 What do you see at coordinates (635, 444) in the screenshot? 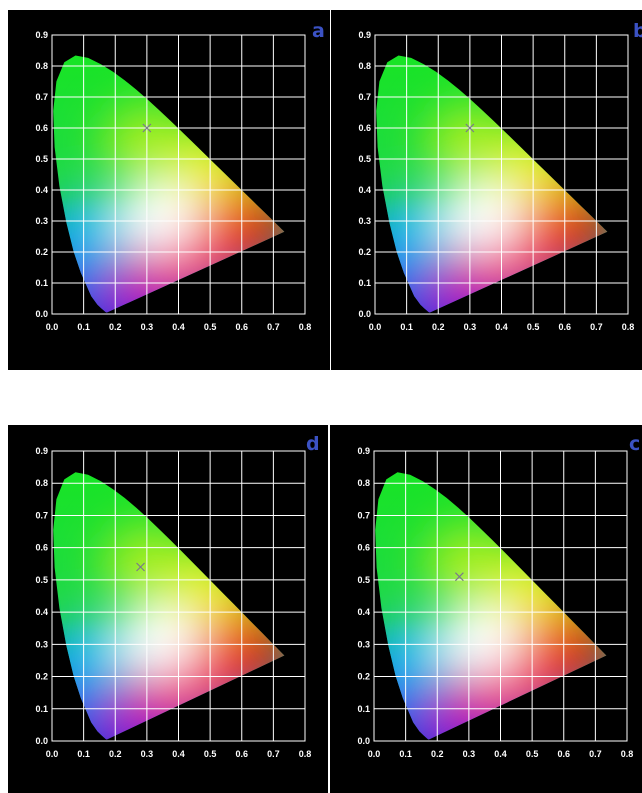
I see `panel-label-c: c` at bounding box center [635, 444].